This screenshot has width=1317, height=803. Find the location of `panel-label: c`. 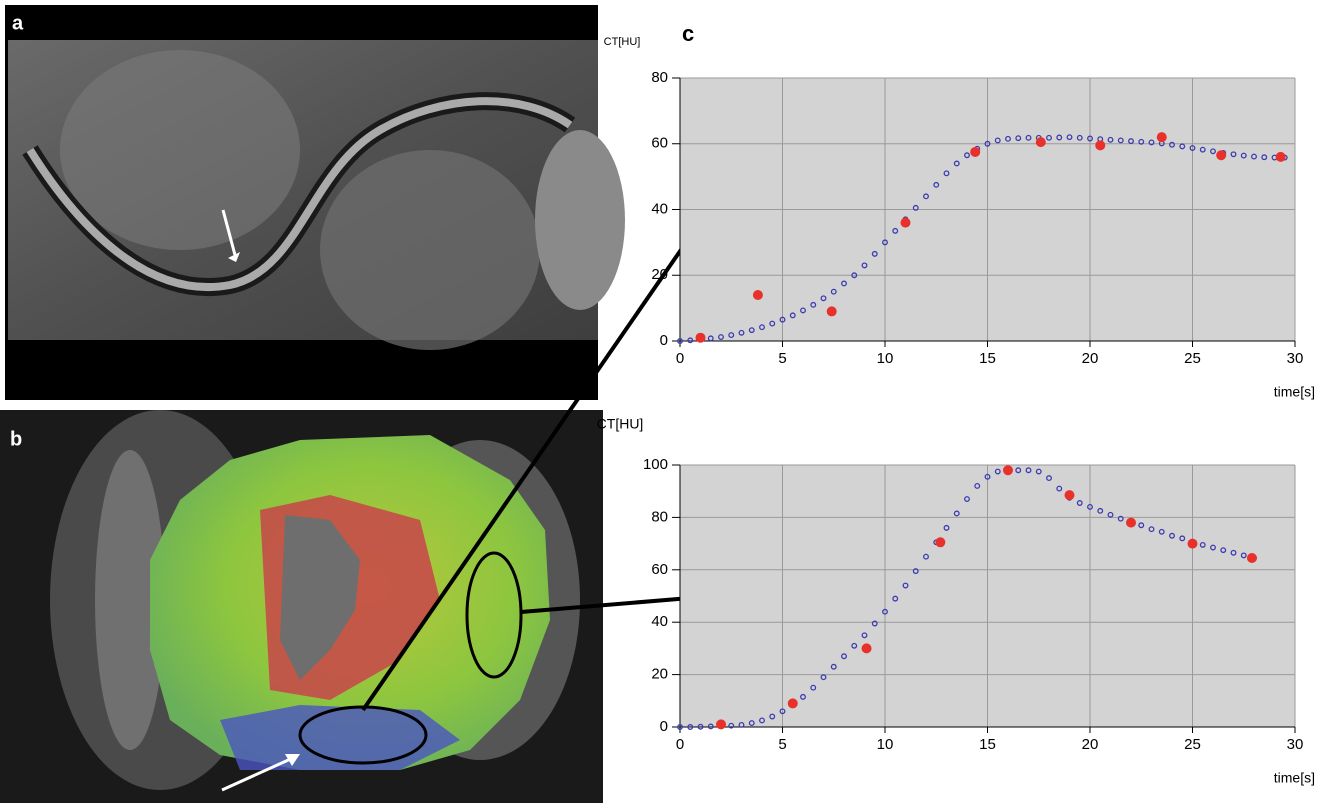

panel-label: c is located at coordinates (688, 33).